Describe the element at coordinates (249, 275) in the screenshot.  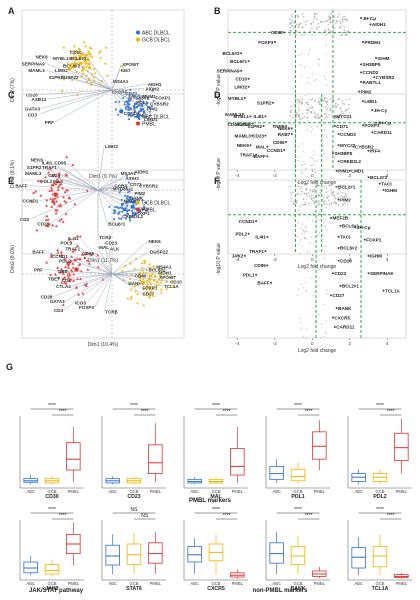
I see `gene-label: PDL1` at that location.